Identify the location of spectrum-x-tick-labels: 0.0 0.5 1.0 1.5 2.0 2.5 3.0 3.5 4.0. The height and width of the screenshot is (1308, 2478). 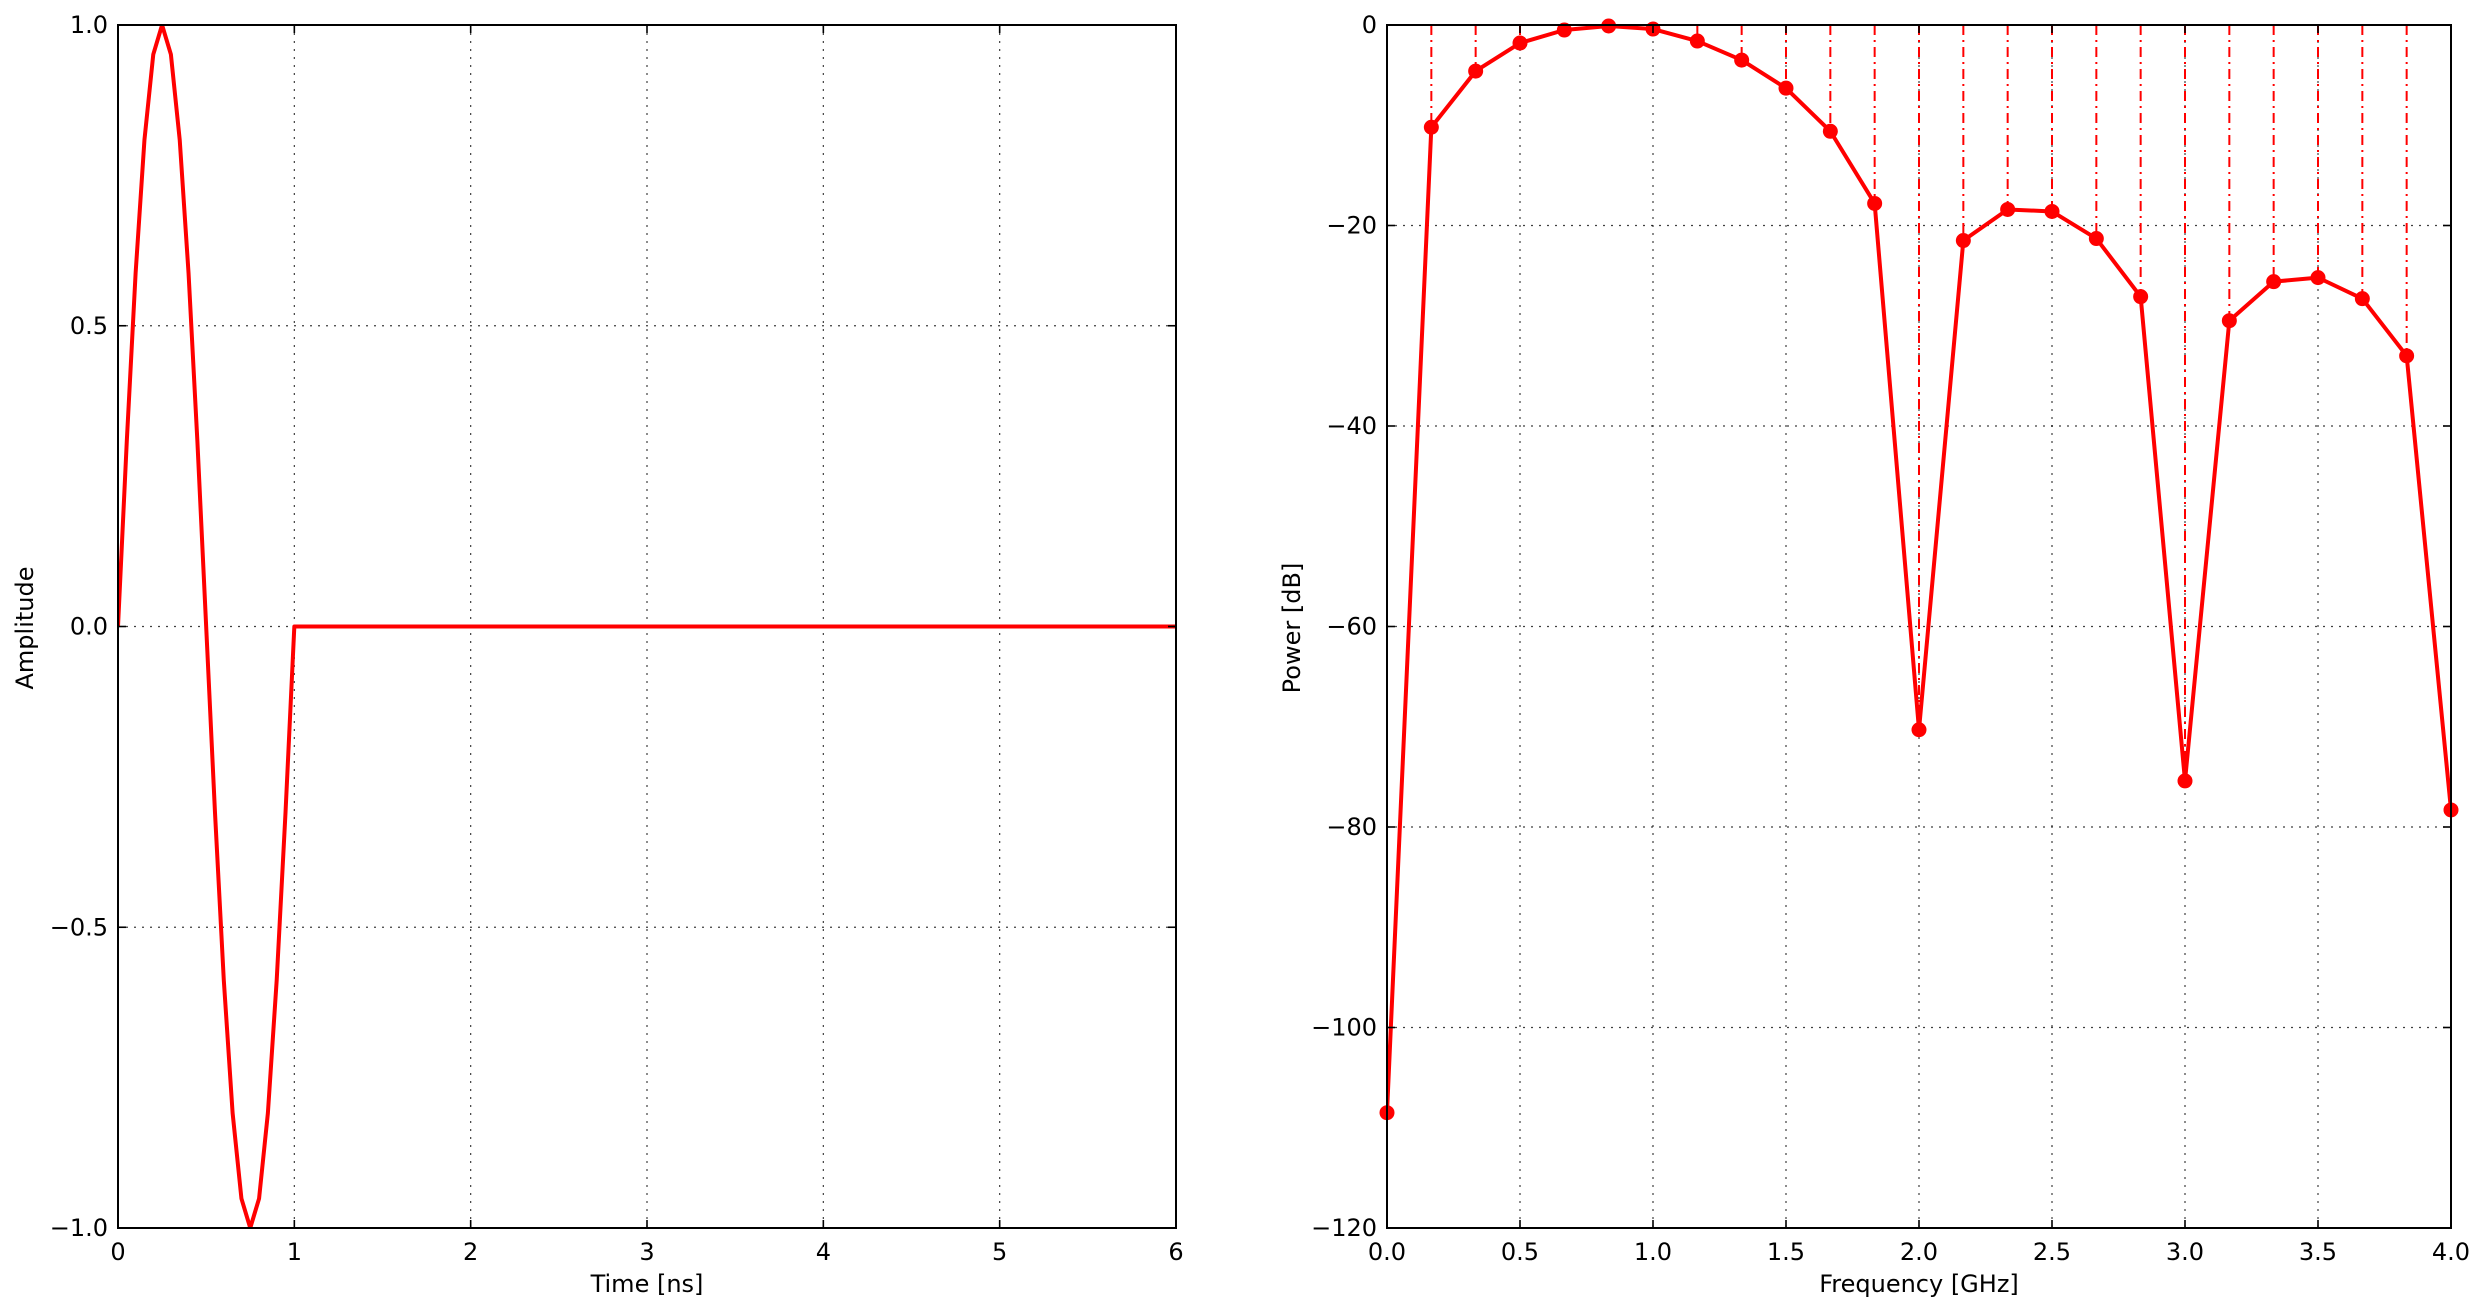
(1919, 1252).